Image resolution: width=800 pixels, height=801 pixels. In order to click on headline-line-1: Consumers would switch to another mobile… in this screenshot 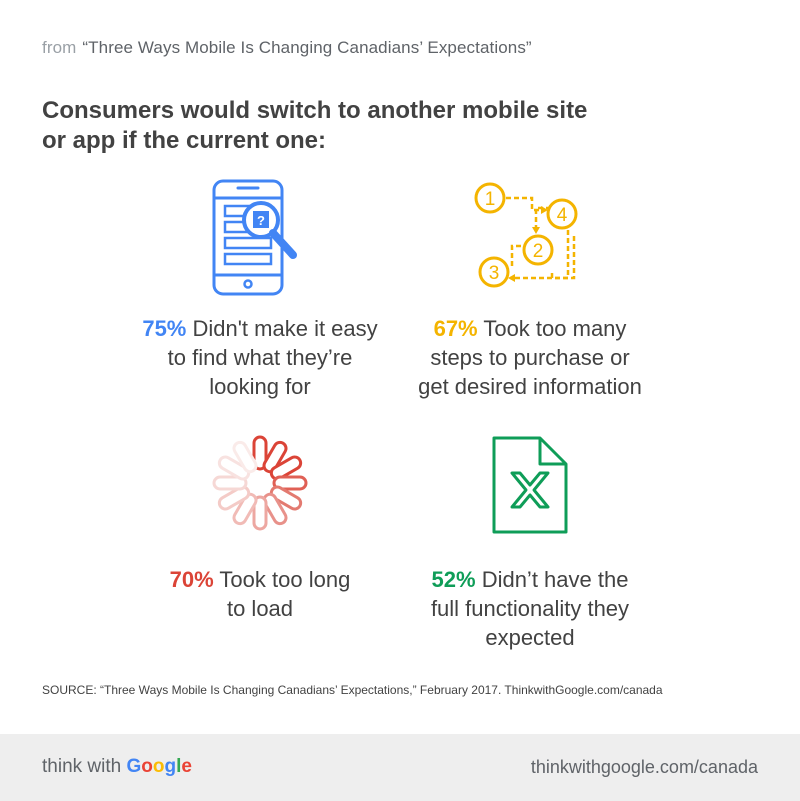, I will do `click(315, 110)`.